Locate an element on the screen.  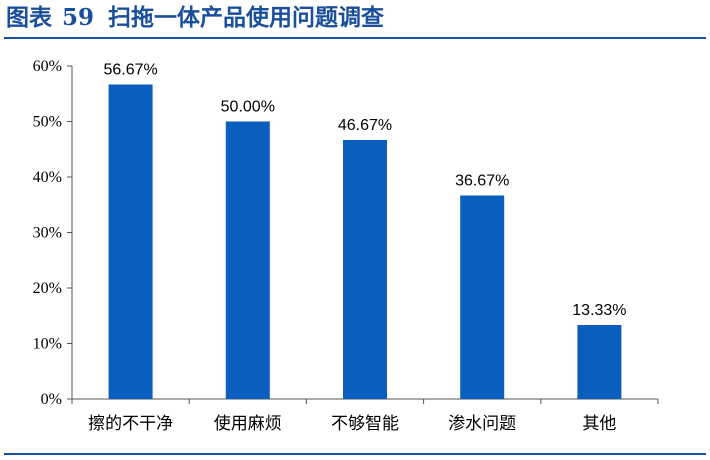
category-label: 渗水问题 is located at coordinates (482, 424).